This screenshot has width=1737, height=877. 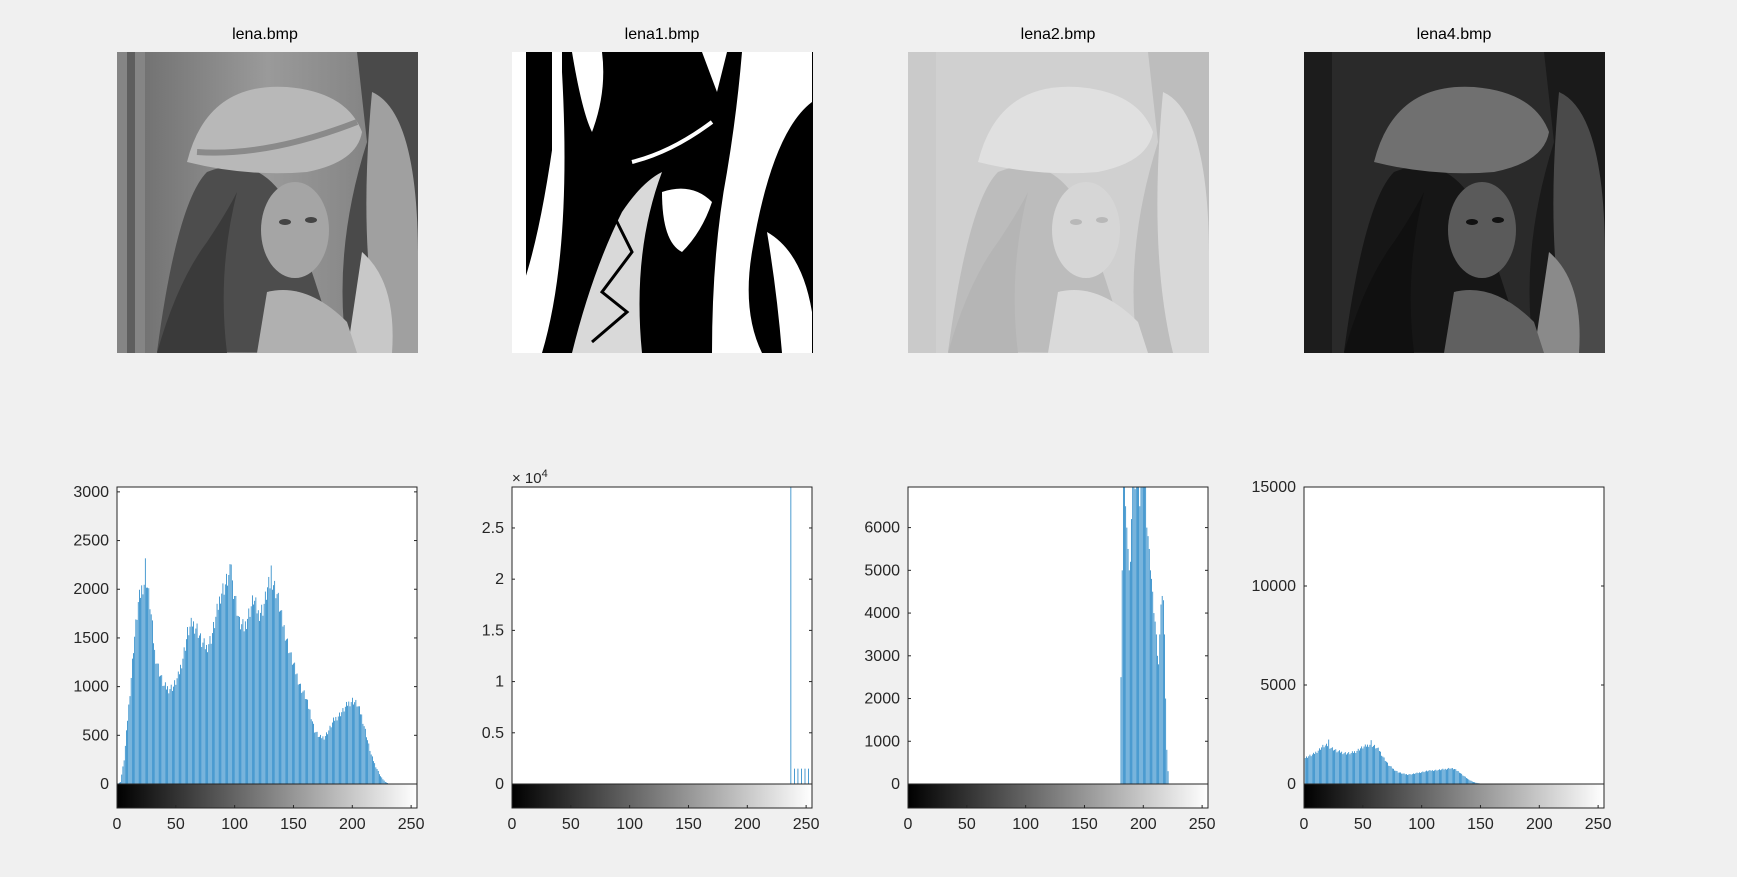 I want to click on y-tick-label: 15000, so click(x=1274, y=487).